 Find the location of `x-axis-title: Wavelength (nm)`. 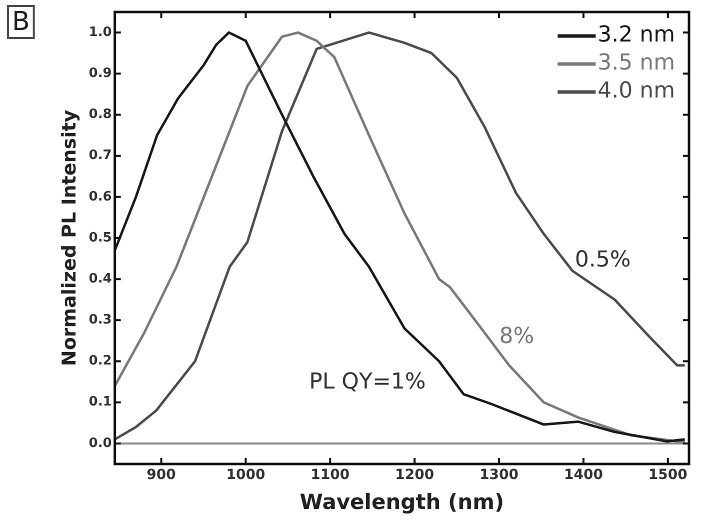

x-axis-title: Wavelength (nm) is located at coordinates (402, 502).